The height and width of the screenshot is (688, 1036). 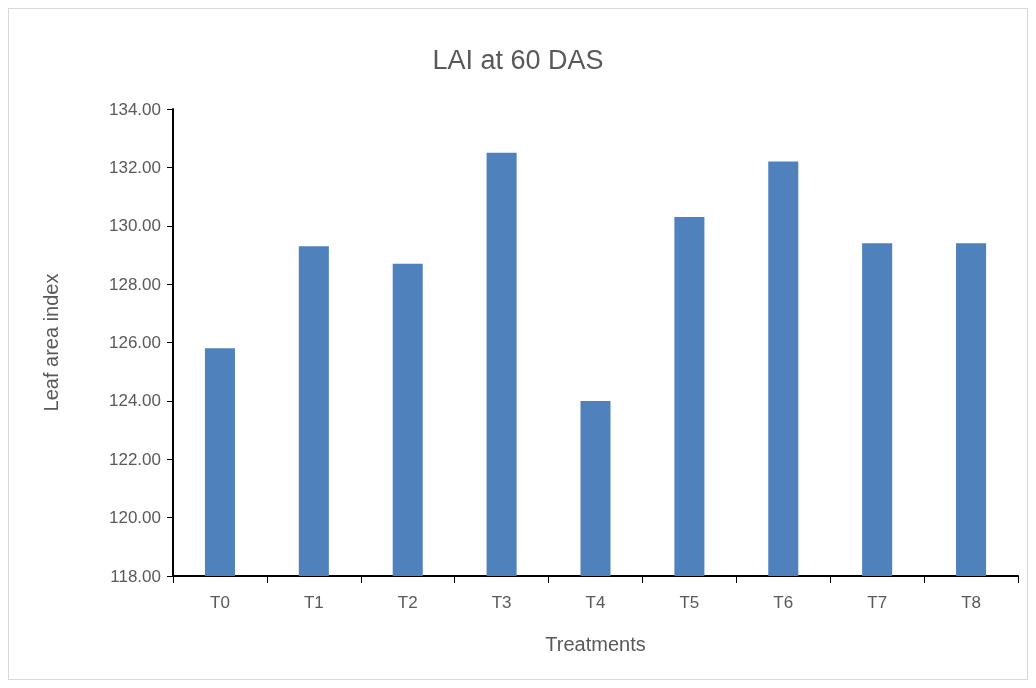 What do you see at coordinates (518, 59) in the screenshot?
I see `chart-title: LAI at 60 DAS` at bounding box center [518, 59].